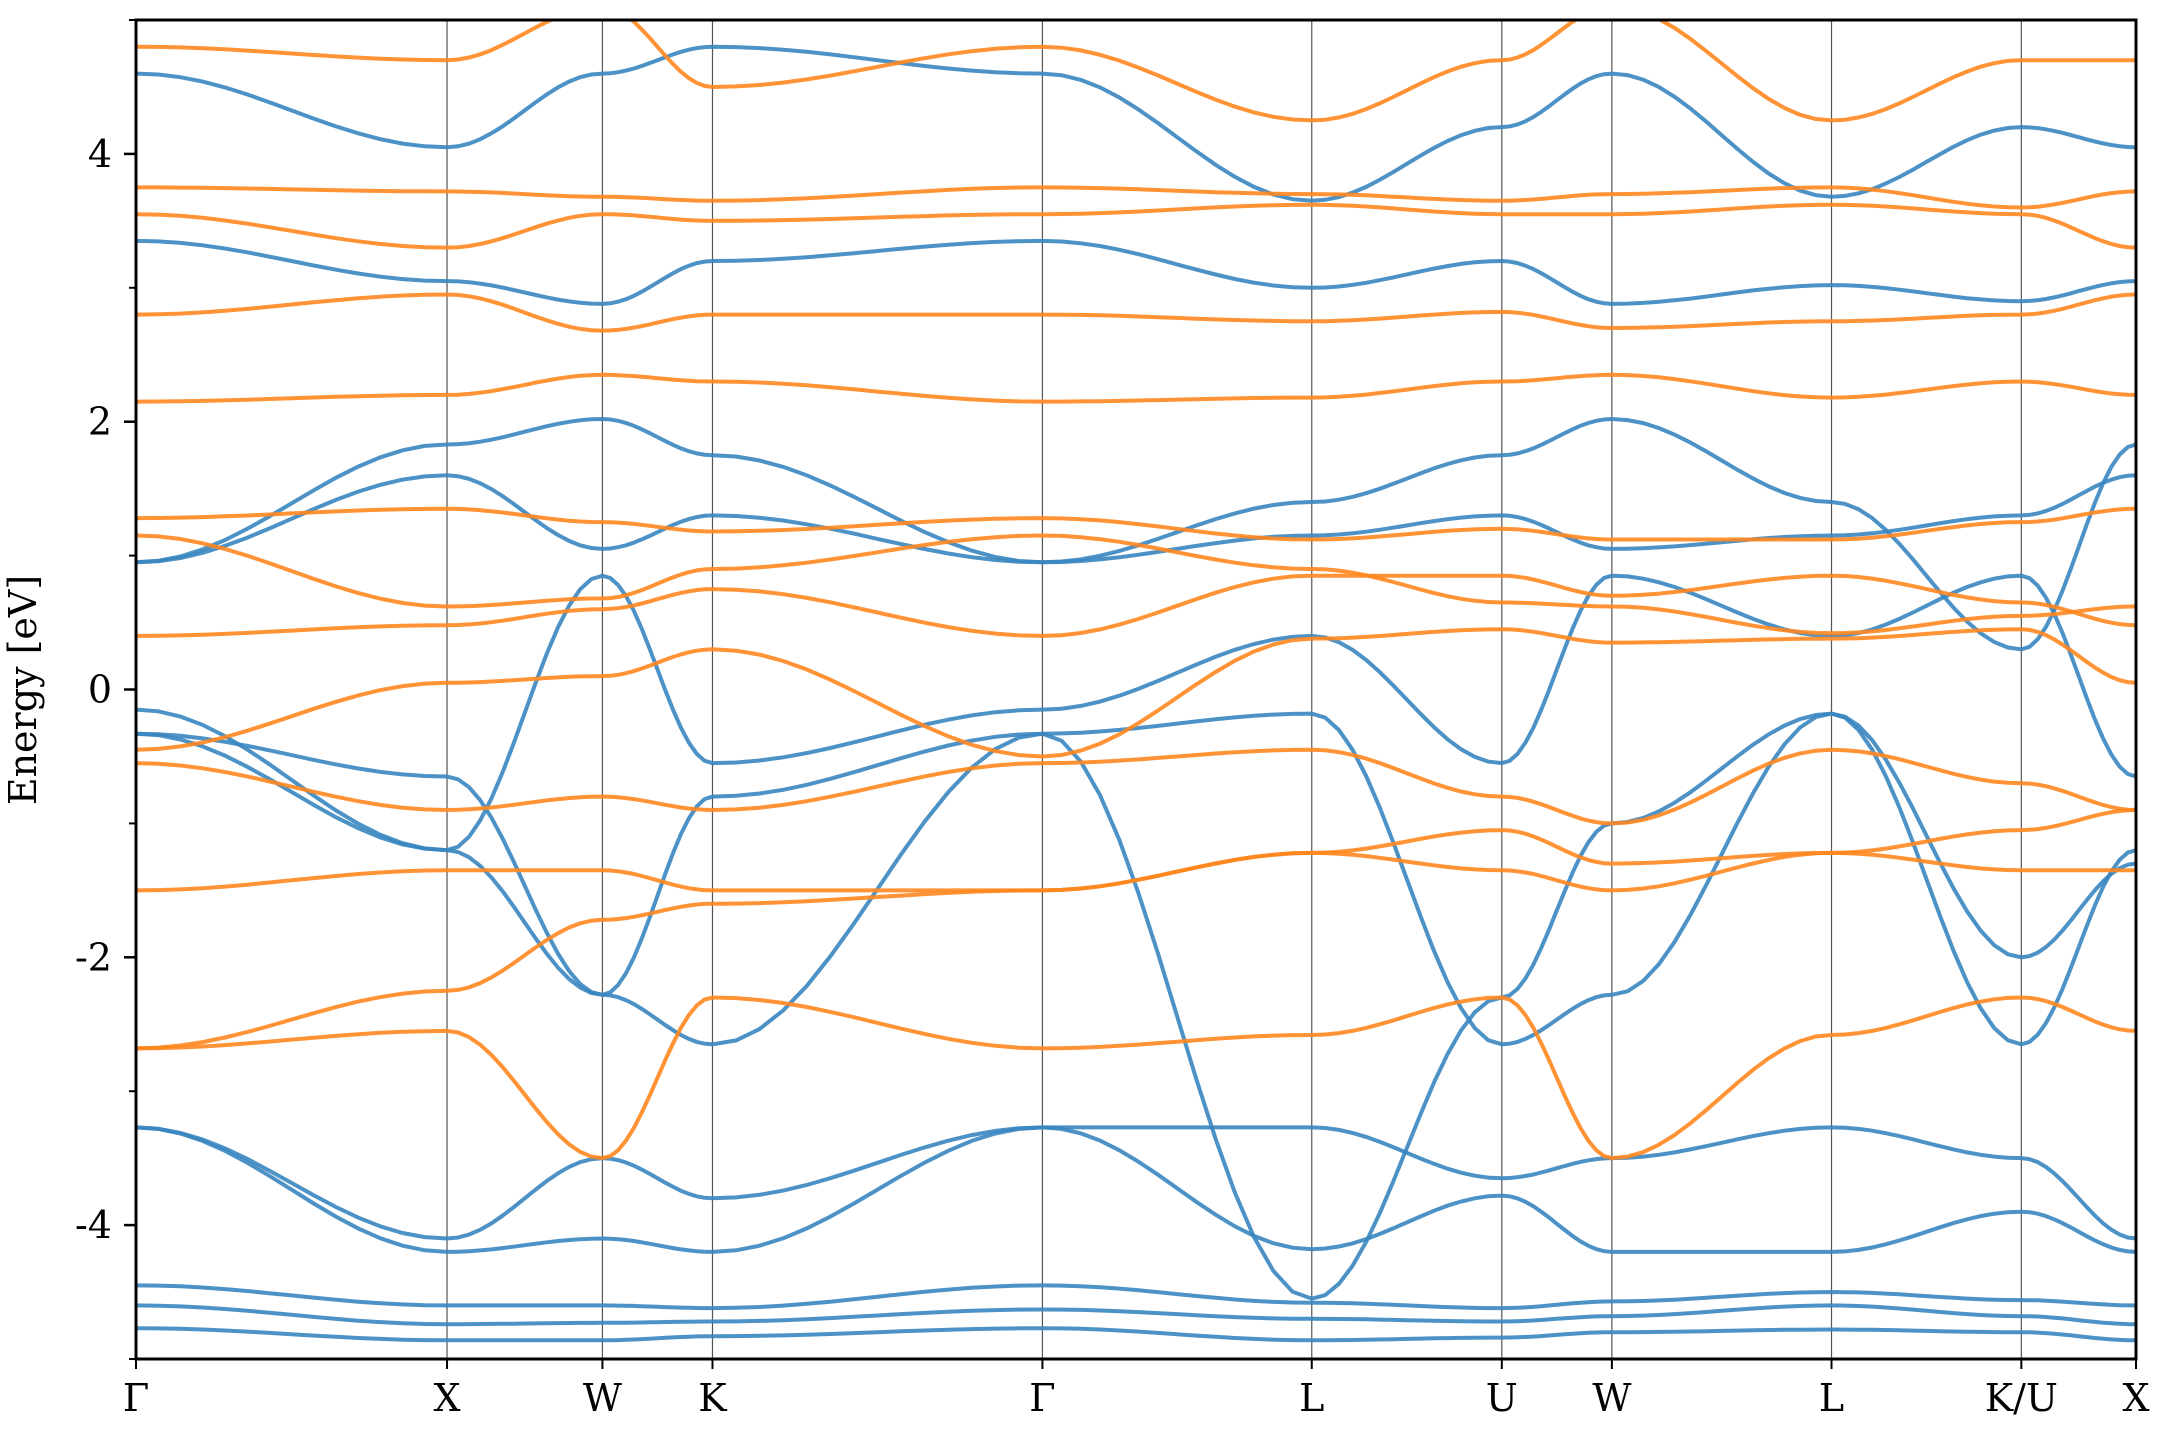 This screenshot has width=2160, height=1440. What do you see at coordinates (1136, 1389) in the screenshot?
I see `x-axis: Γ X W K Γ L U W L K/U X` at bounding box center [1136, 1389].